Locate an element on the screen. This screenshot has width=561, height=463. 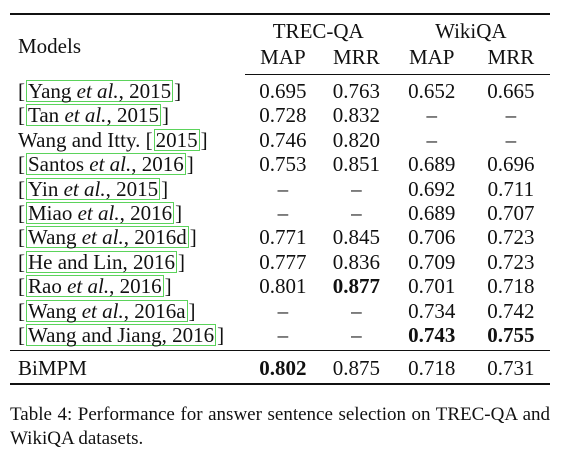
trec-qa-group-header: TREC-QA is located at coordinates (318, 28).